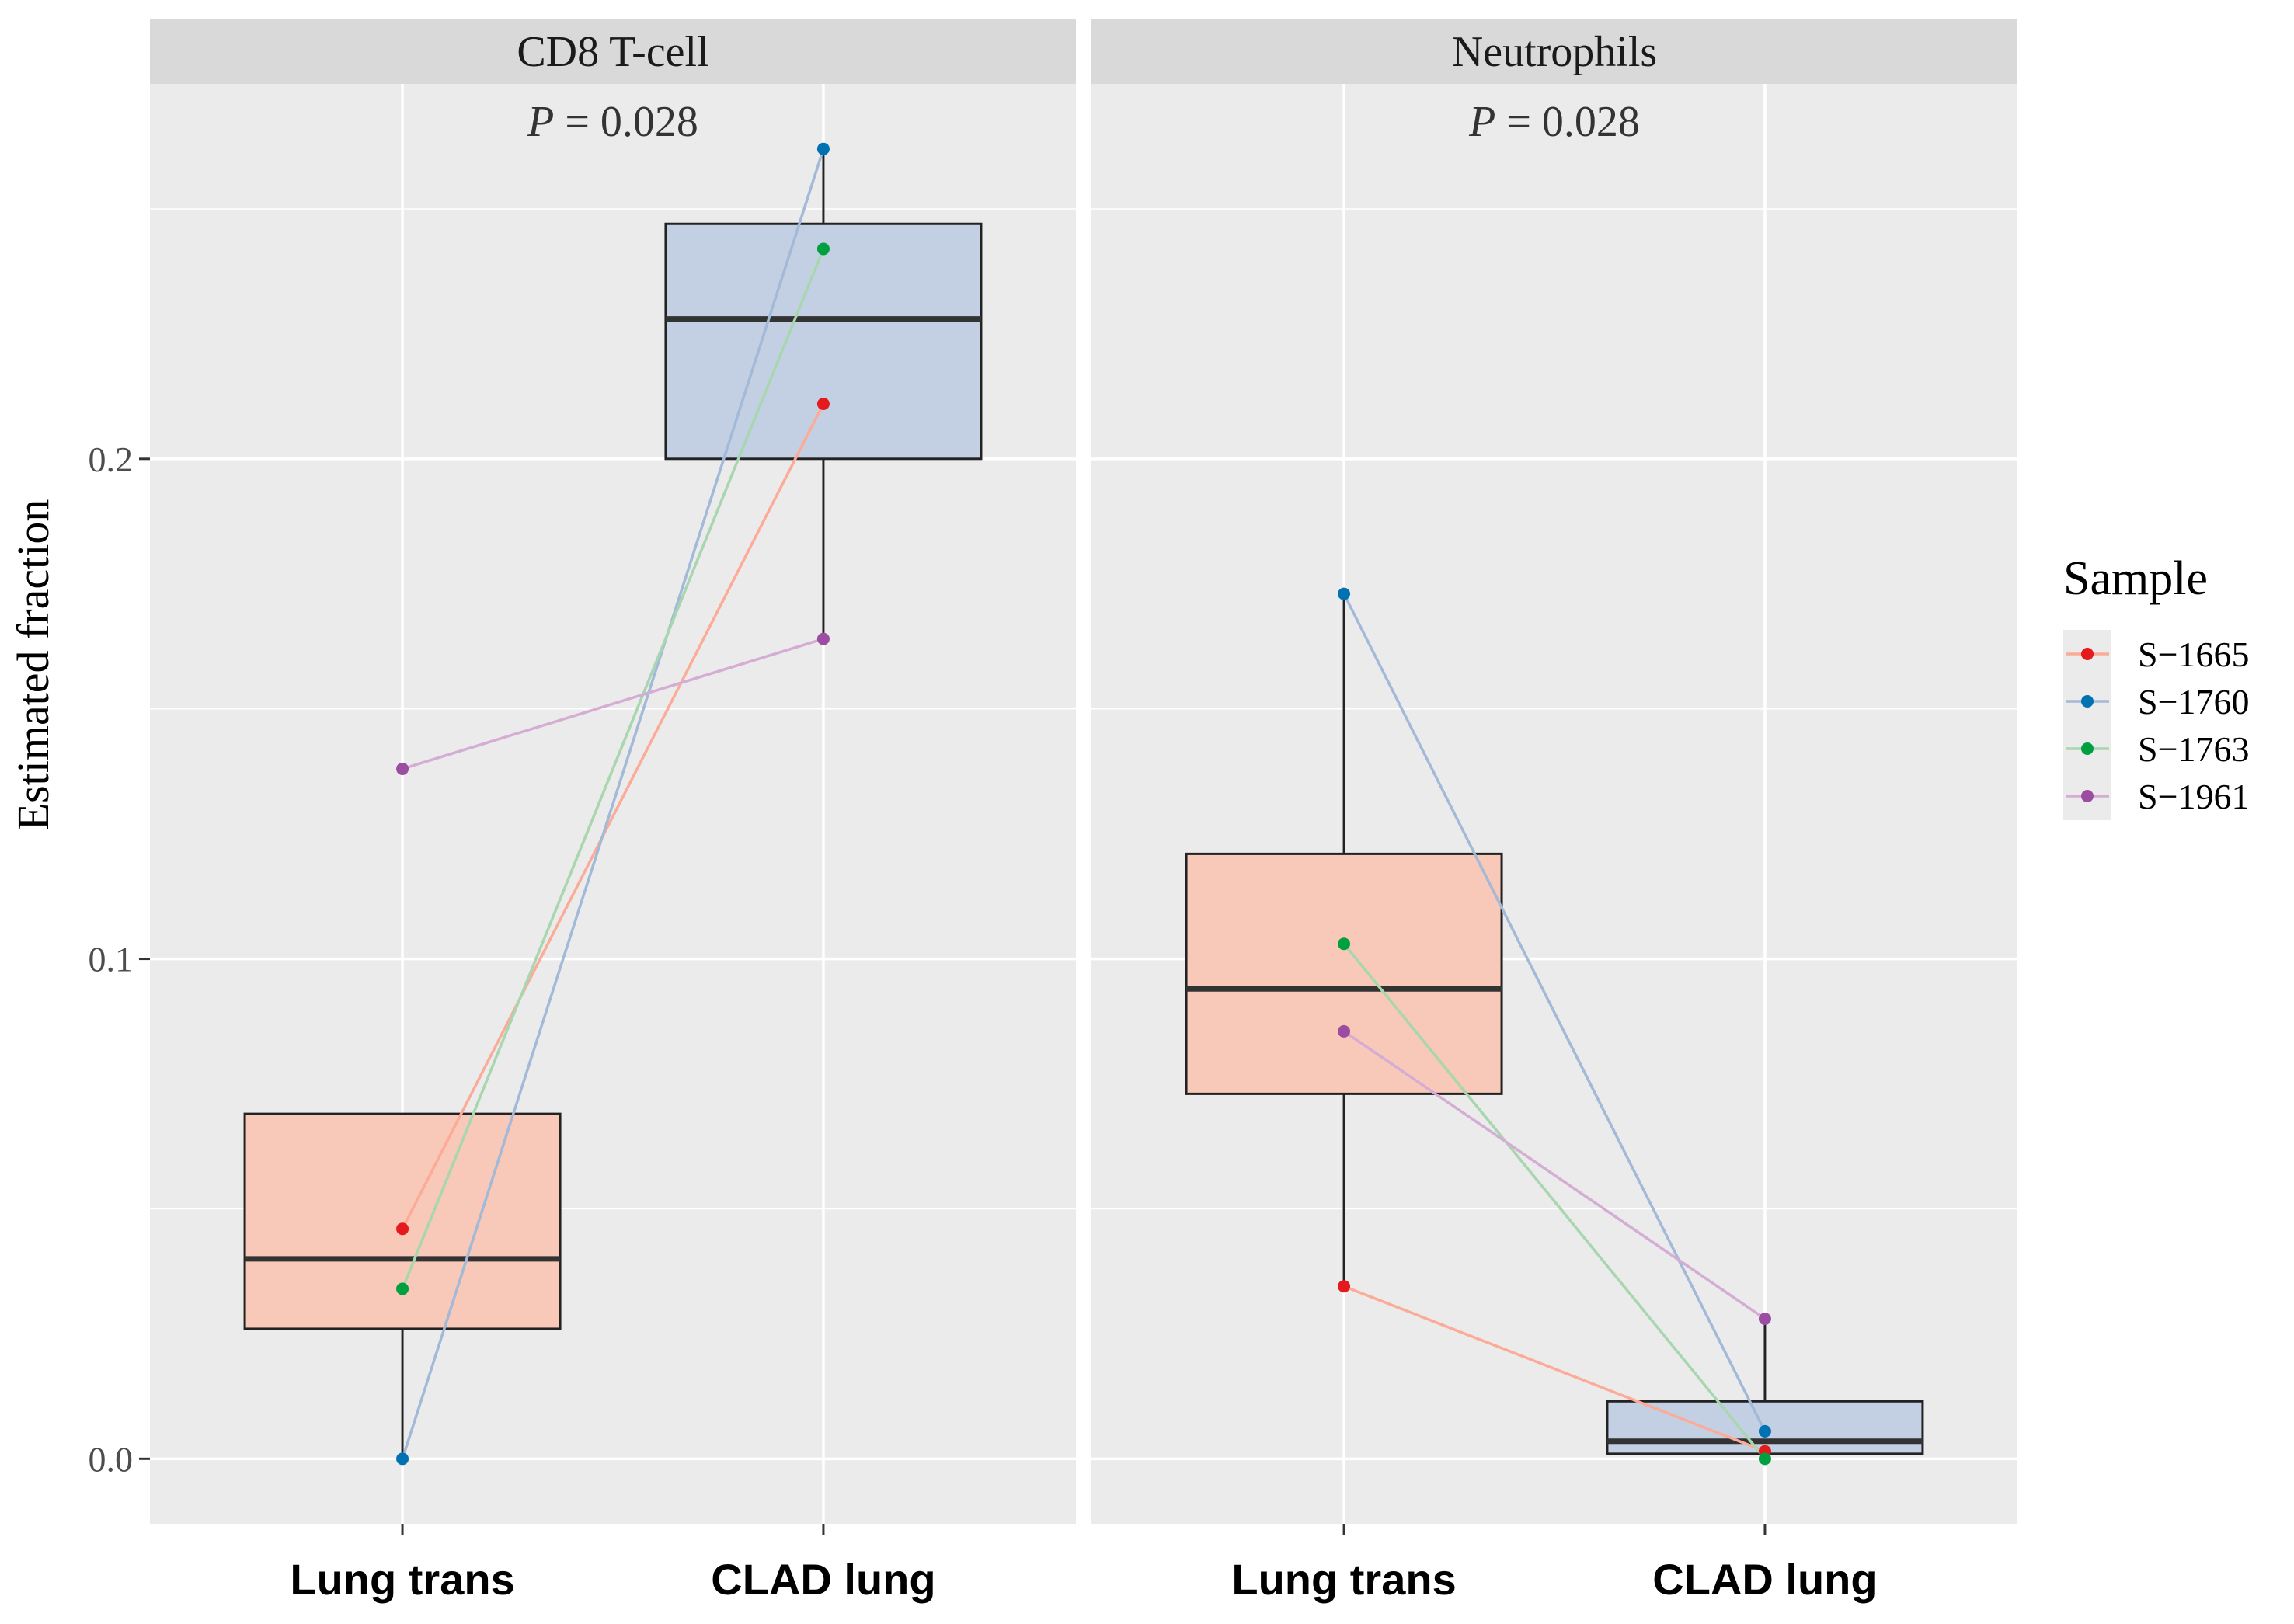 The image size is (2294, 1624). I want to click on boxplot-clad-lung, so click(824, 393).